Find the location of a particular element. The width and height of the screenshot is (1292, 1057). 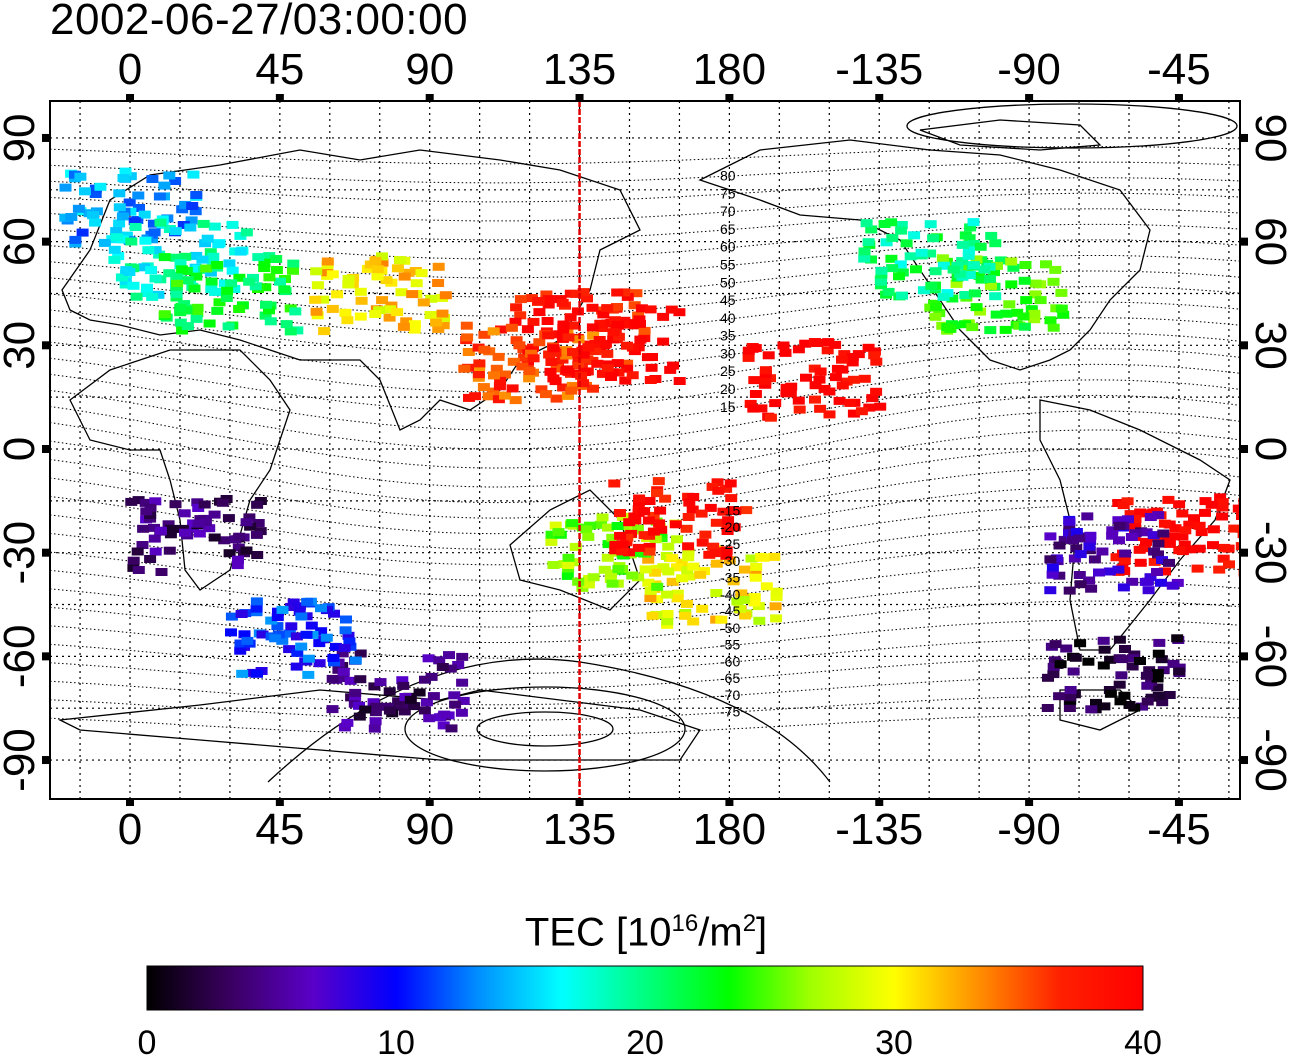

tick-bottom is located at coordinates (579, 802).